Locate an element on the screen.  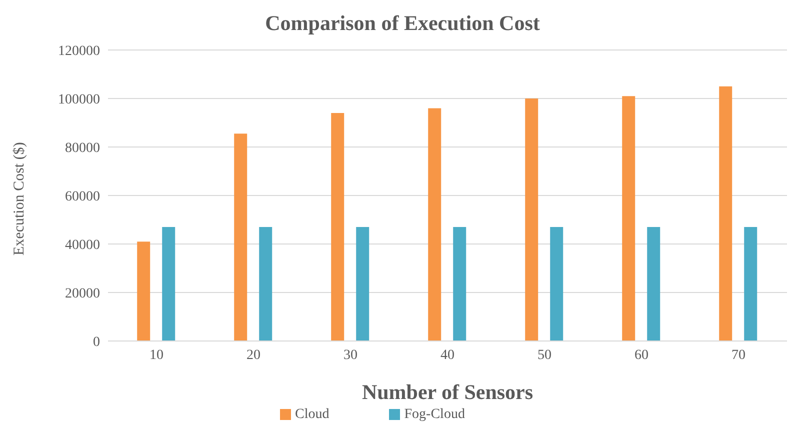
legend-label: Fog-Cloud is located at coordinates (434, 414).